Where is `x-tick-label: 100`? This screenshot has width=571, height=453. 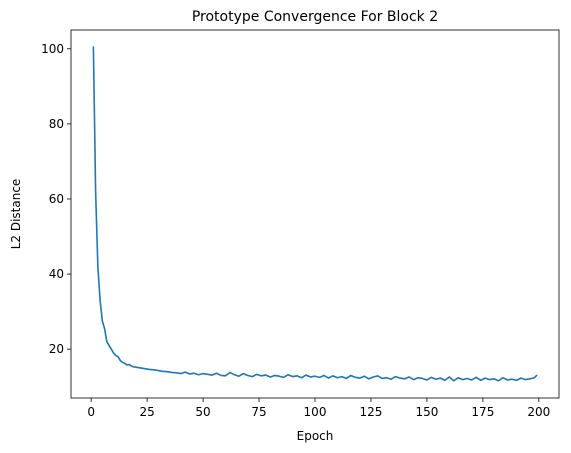
x-tick-label: 100 is located at coordinates (315, 412).